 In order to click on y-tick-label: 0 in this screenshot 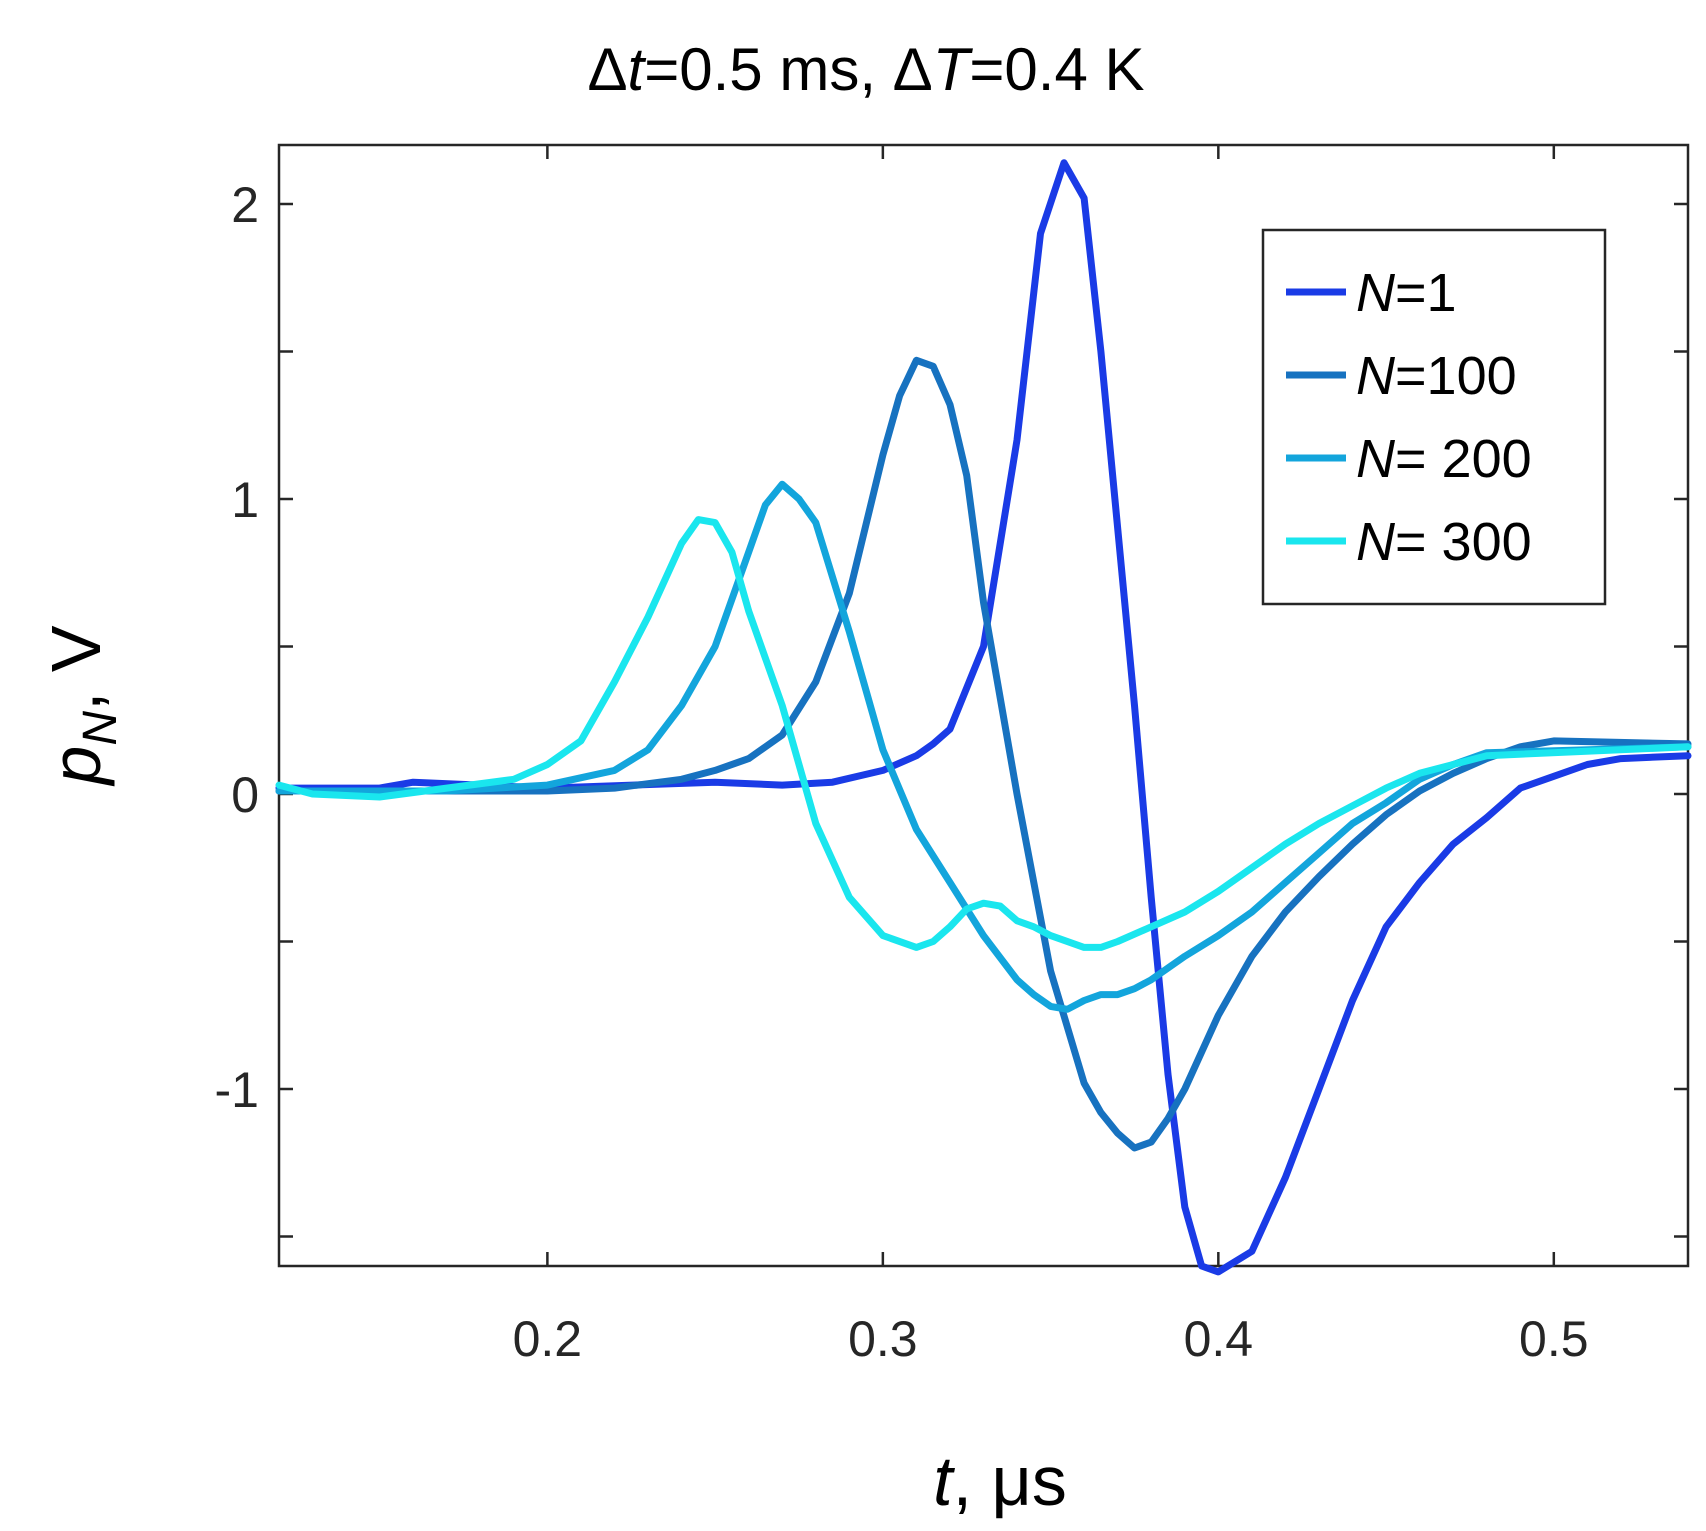, I will do `click(245, 795)`.